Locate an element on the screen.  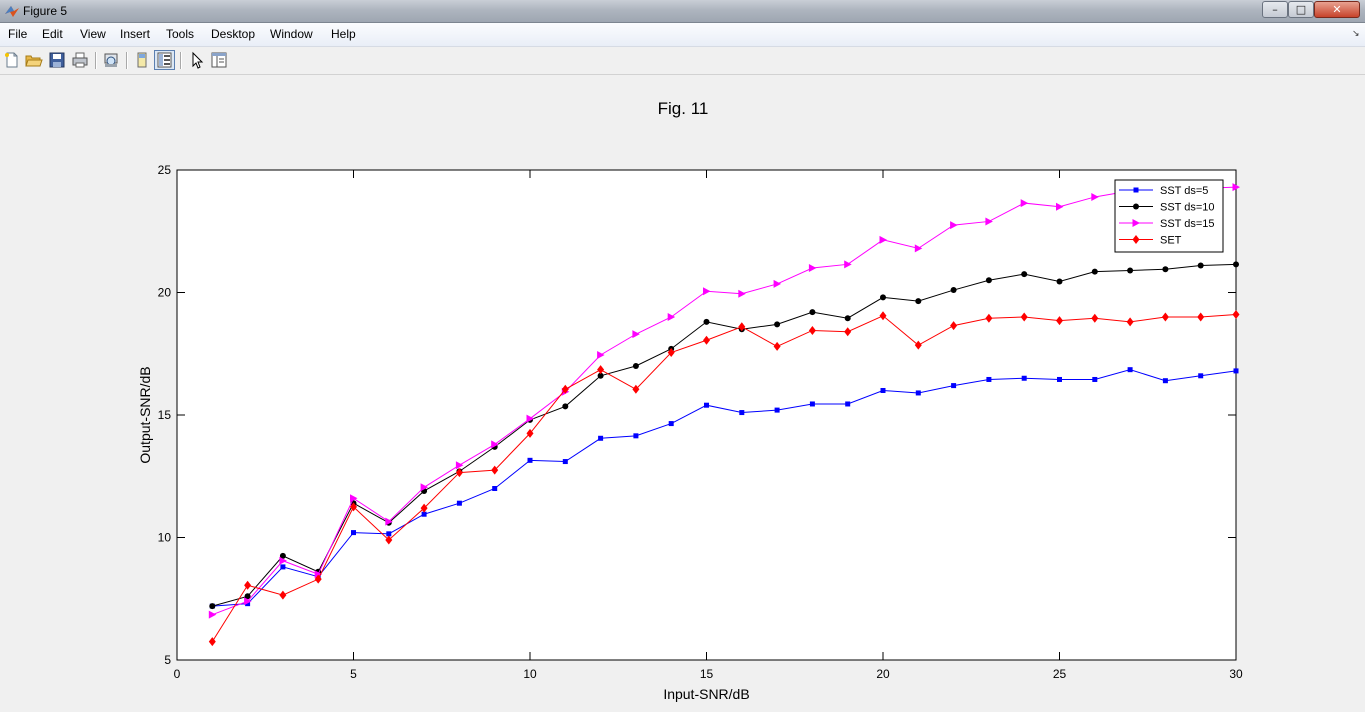
print-preview-icon is located at coordinates (111, 60).